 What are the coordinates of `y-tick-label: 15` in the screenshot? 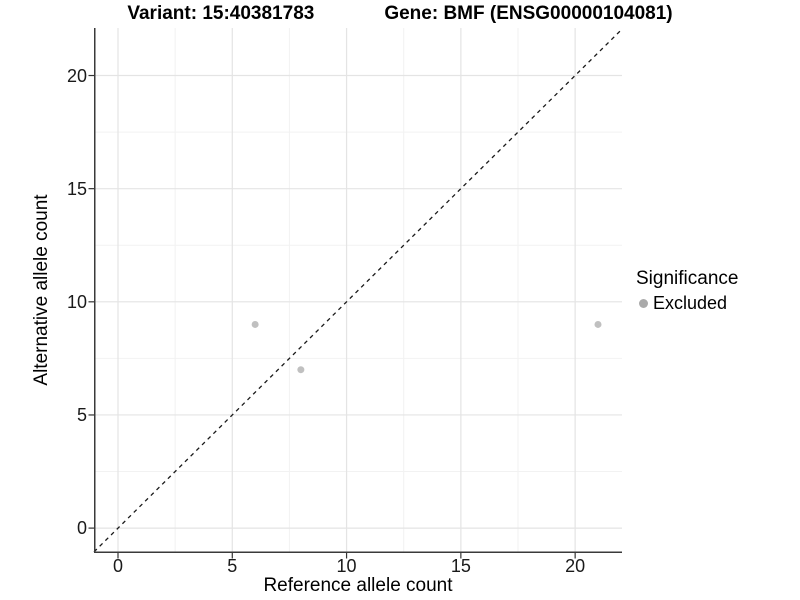 It's located at (76, 188).